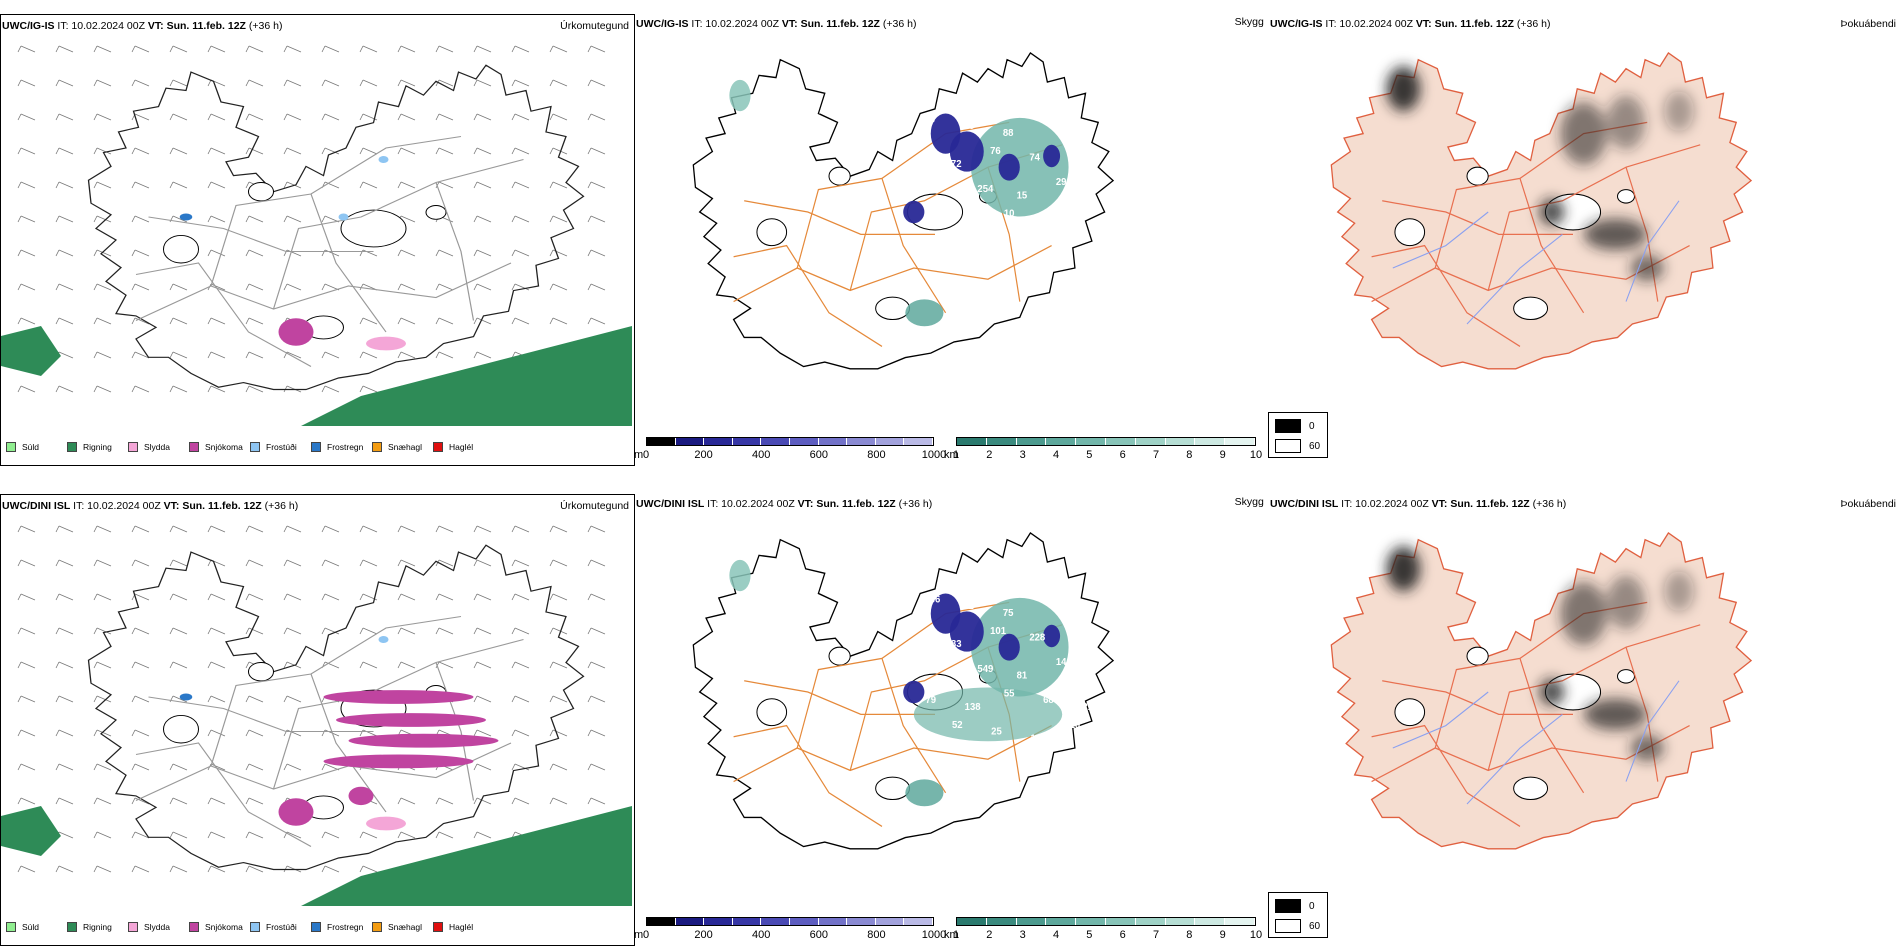 This screenshot has width=1900, height=950. What do you see at coordinates (740, 95) in the screenshot?
I see `low-visibility-area` at bounding box center [740, 95].